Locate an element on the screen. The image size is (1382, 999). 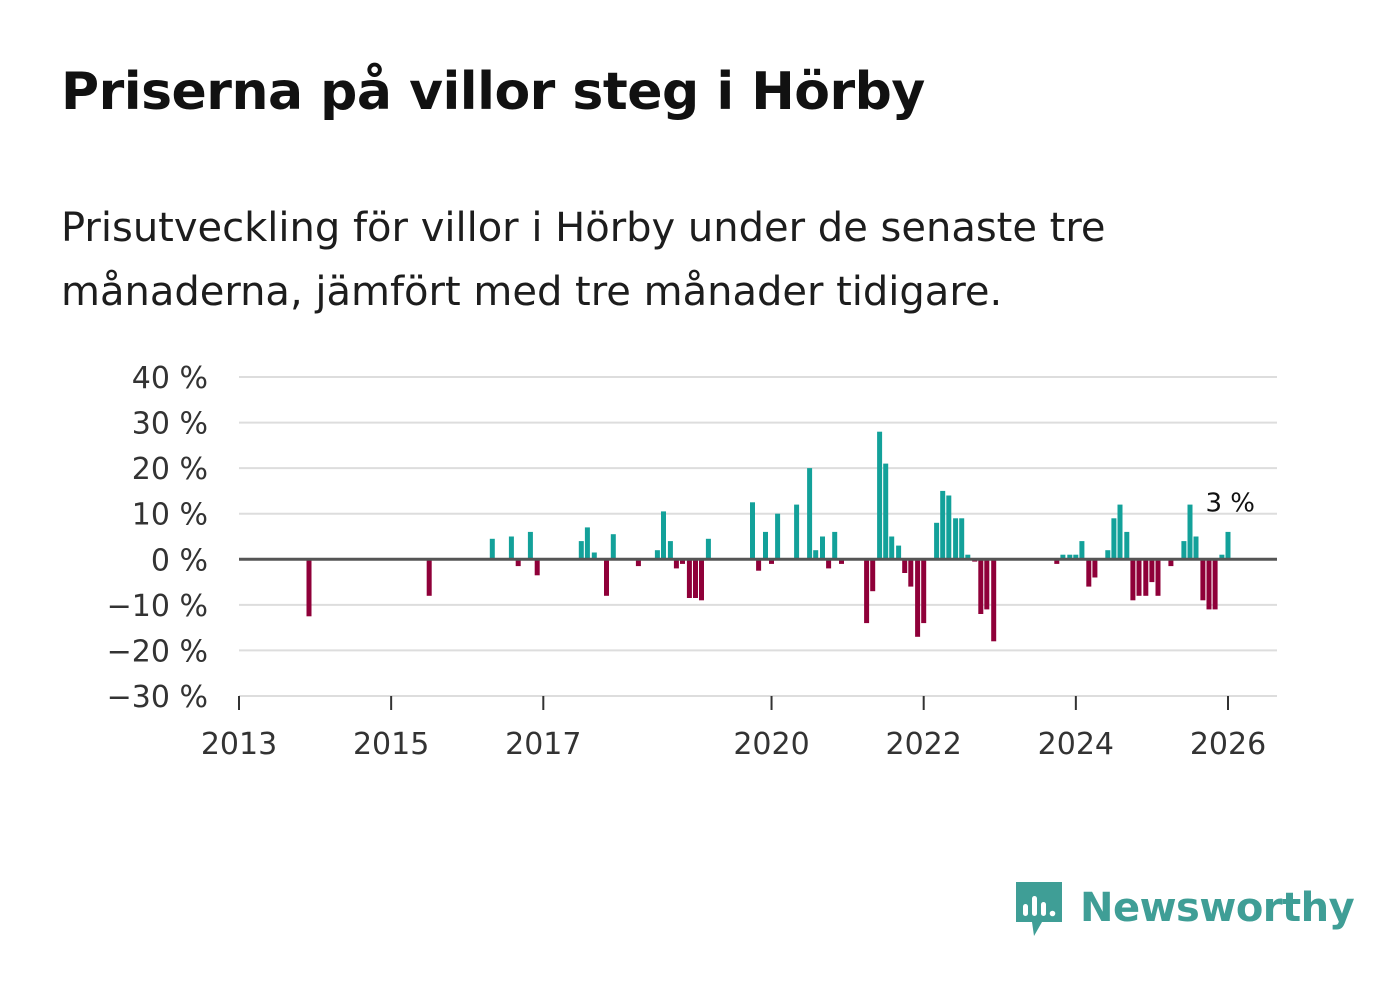
x-axis: 2013 2015 2017 2020 2022 2024 2026 is located at coordinates (739, 728).